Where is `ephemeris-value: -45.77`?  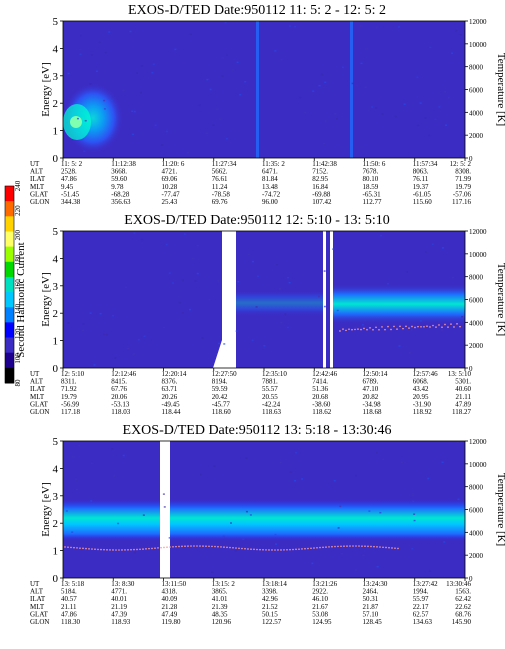 ephemeris-value: -45.77 is located at coordinates (221, 404).